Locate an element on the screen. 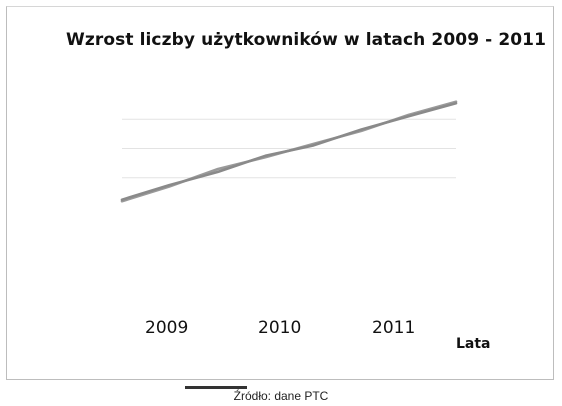 The width and height of the screenshot is (562, 406). x-axis-label: Lata is located at coordinates (473, 344).